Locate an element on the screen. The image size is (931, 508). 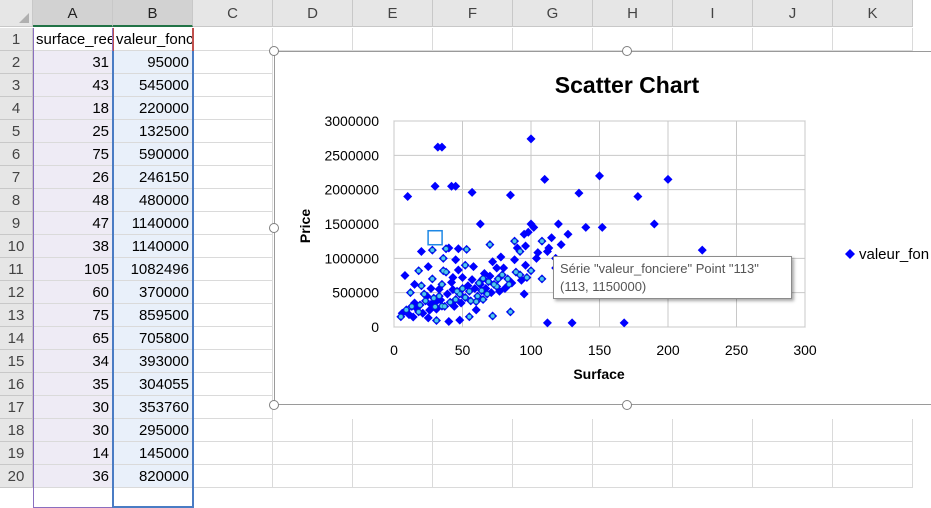
cell-a10: 38 is located at coordinates (73, 246).